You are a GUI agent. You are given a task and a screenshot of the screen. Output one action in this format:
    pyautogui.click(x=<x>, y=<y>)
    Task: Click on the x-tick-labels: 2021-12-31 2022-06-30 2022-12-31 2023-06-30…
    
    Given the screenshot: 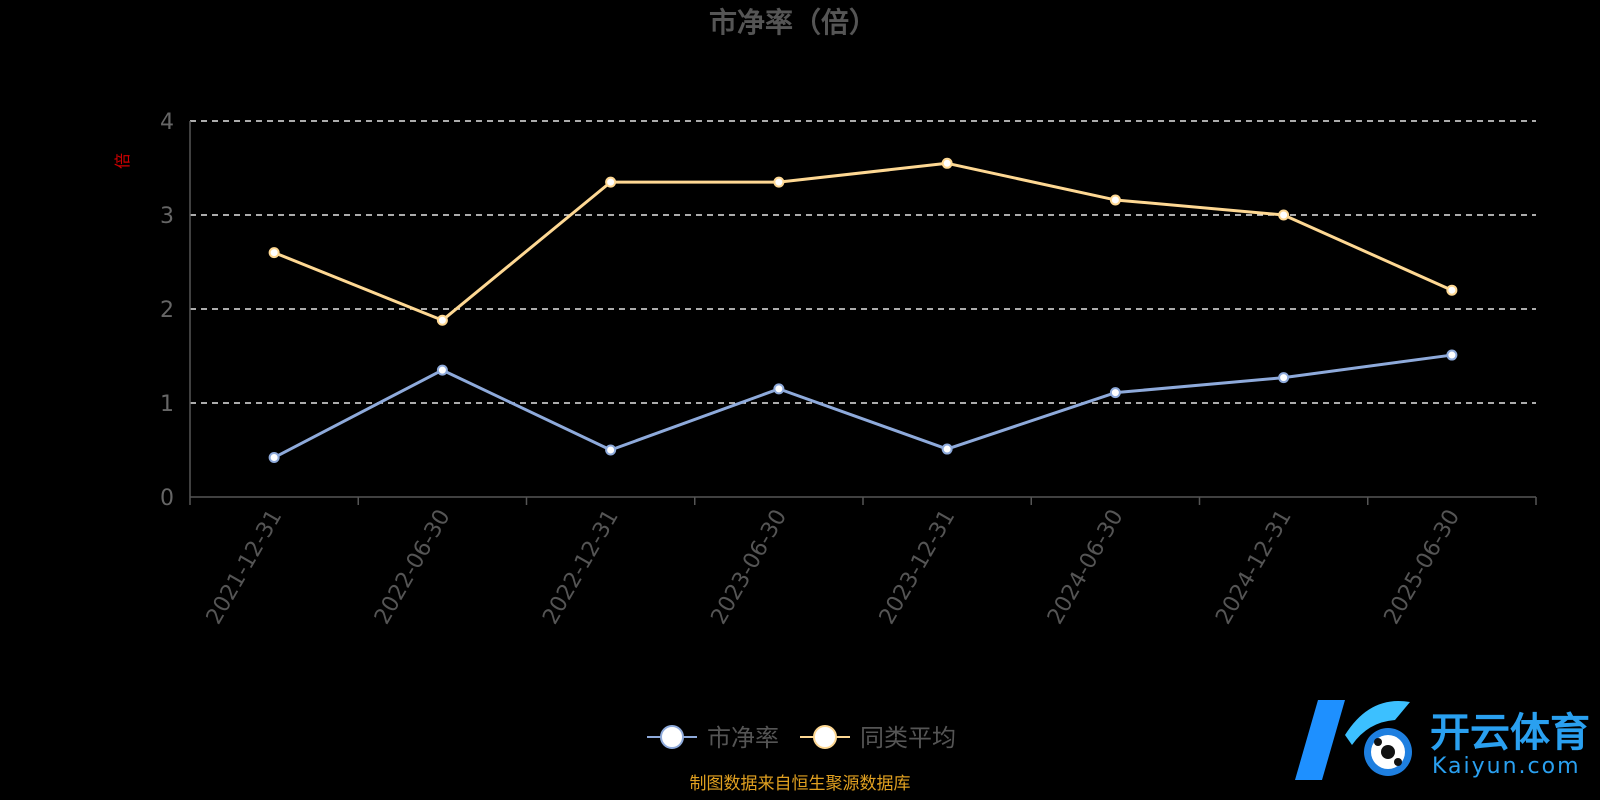 What is the action you would take?
    pyautogui.click(x=833, y=567)
    